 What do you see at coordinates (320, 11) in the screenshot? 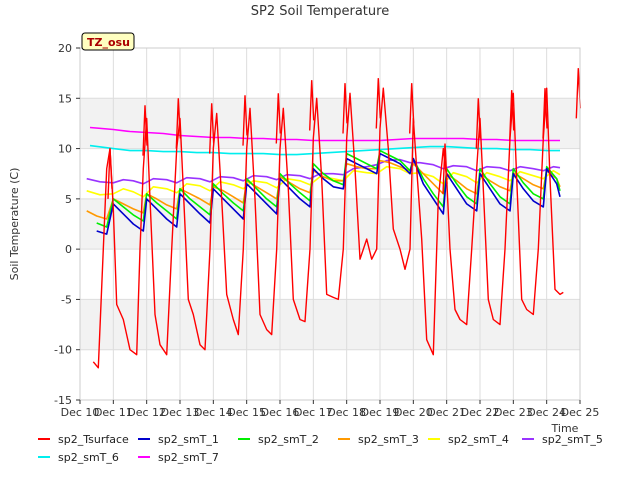
I see `chart-title: SP2 Soil Temperature` at bounding box center [320, 11].